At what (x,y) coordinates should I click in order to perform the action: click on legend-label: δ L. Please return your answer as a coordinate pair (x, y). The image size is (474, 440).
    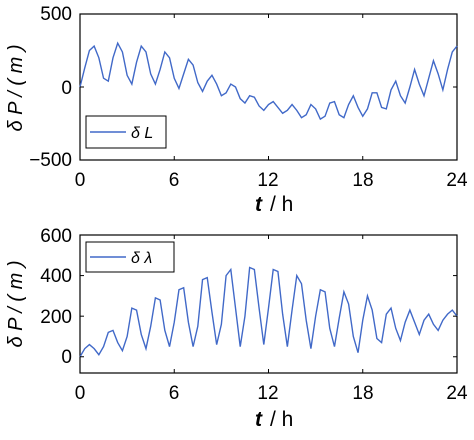
    Looking at the image, I should click on (142, 133).